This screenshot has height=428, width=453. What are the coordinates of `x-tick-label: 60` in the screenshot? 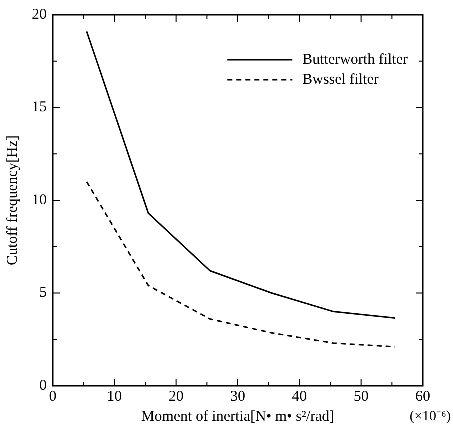 It's located at (423, 396).